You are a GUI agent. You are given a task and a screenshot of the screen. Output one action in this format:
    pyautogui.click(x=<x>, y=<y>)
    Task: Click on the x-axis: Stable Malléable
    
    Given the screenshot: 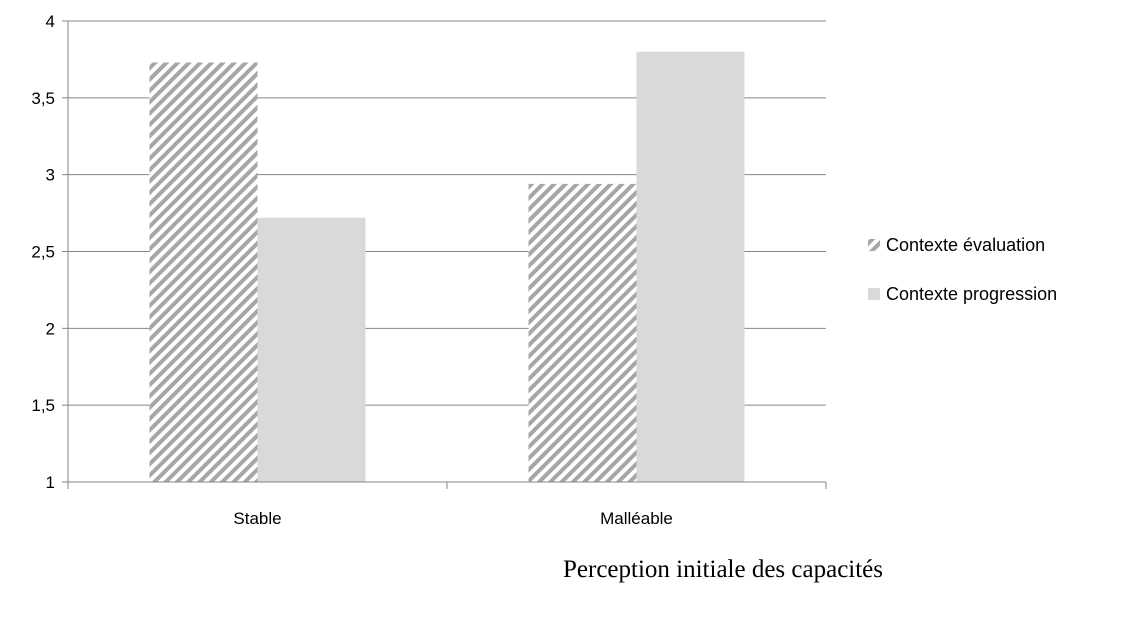 What is the action you would take?
    pyautogui.click(x=447, y=504)
    